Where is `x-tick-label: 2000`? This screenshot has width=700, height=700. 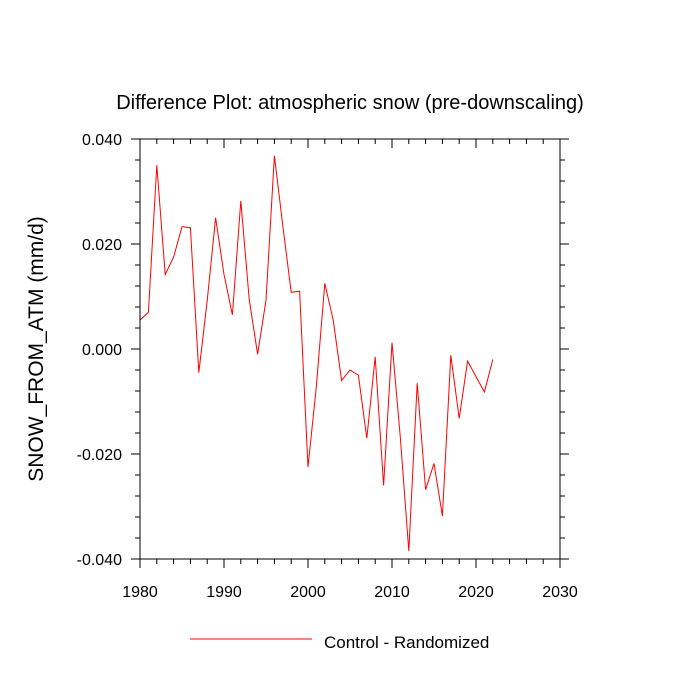
x-tick-label: 2000 is located at coordinates (308, 592).